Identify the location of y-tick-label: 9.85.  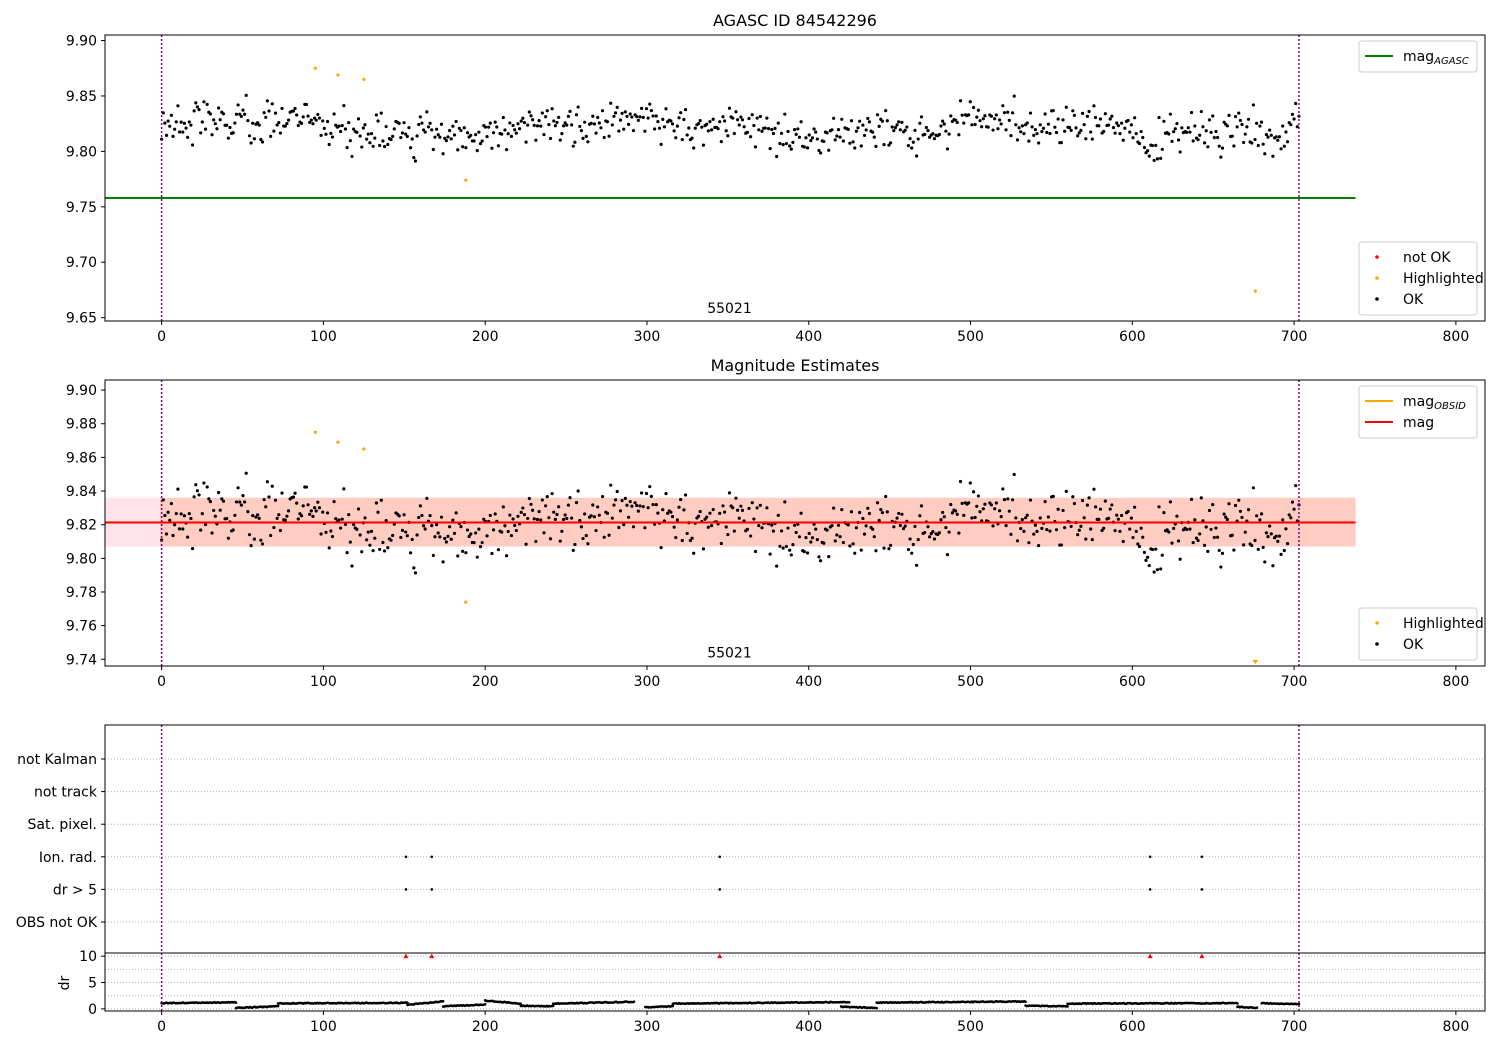
(81, 97).